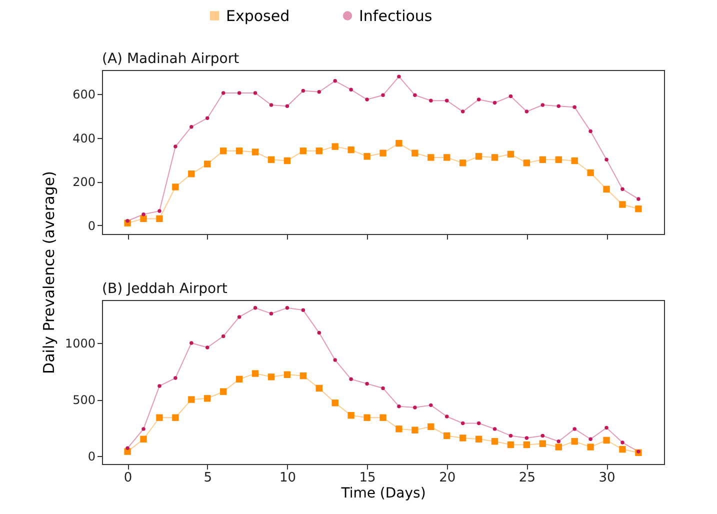  What do you see at coordinates (383, 494) in the screenshot?
I see `x-axis-title: Time (Days)` at bounding box center [383, 494].